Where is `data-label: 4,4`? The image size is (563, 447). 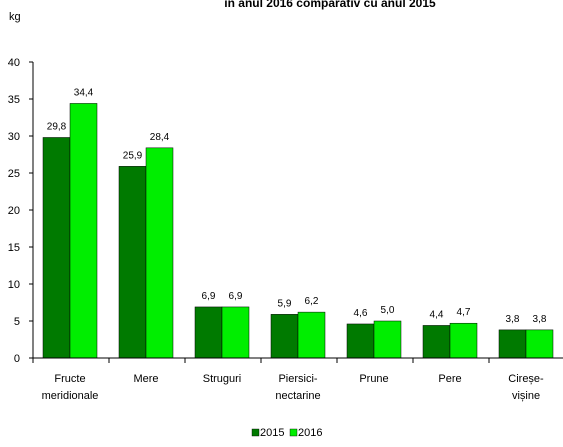
data-label: 4,4 is located at coordinates (437, 314).